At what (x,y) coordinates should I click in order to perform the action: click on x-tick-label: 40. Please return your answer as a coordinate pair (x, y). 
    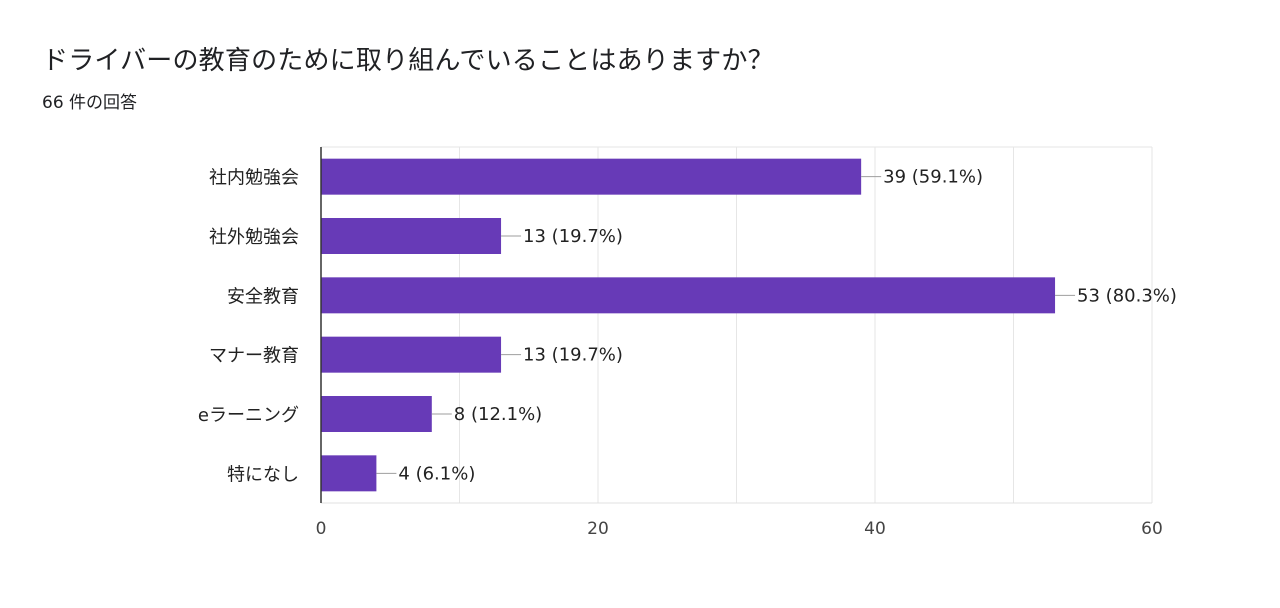
    Looking at the image, I should click on (875, 529).